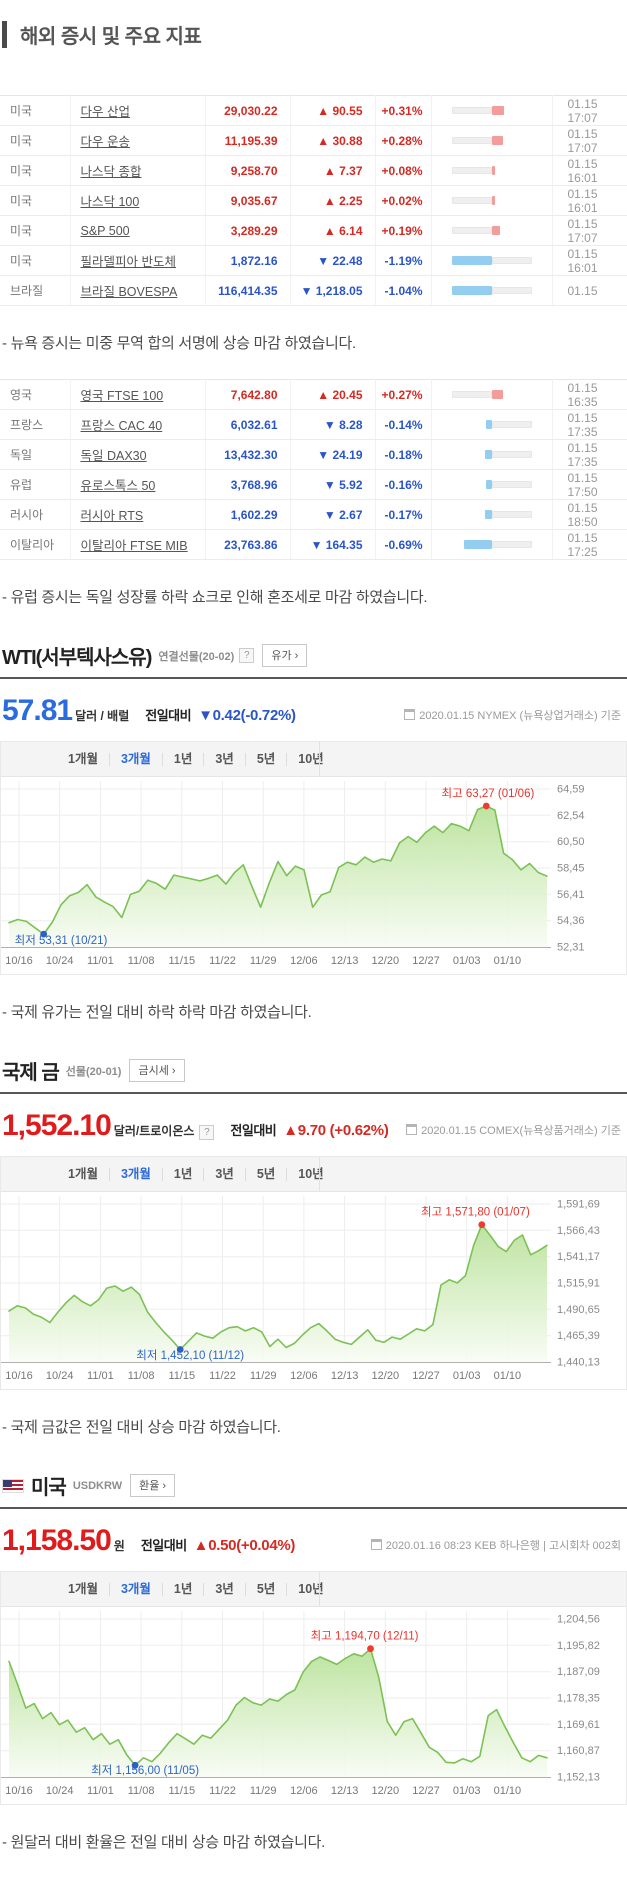  Describe the element at coordinates (571, 948) in the screenshot. I see `svg-text: 52,31` at that location.